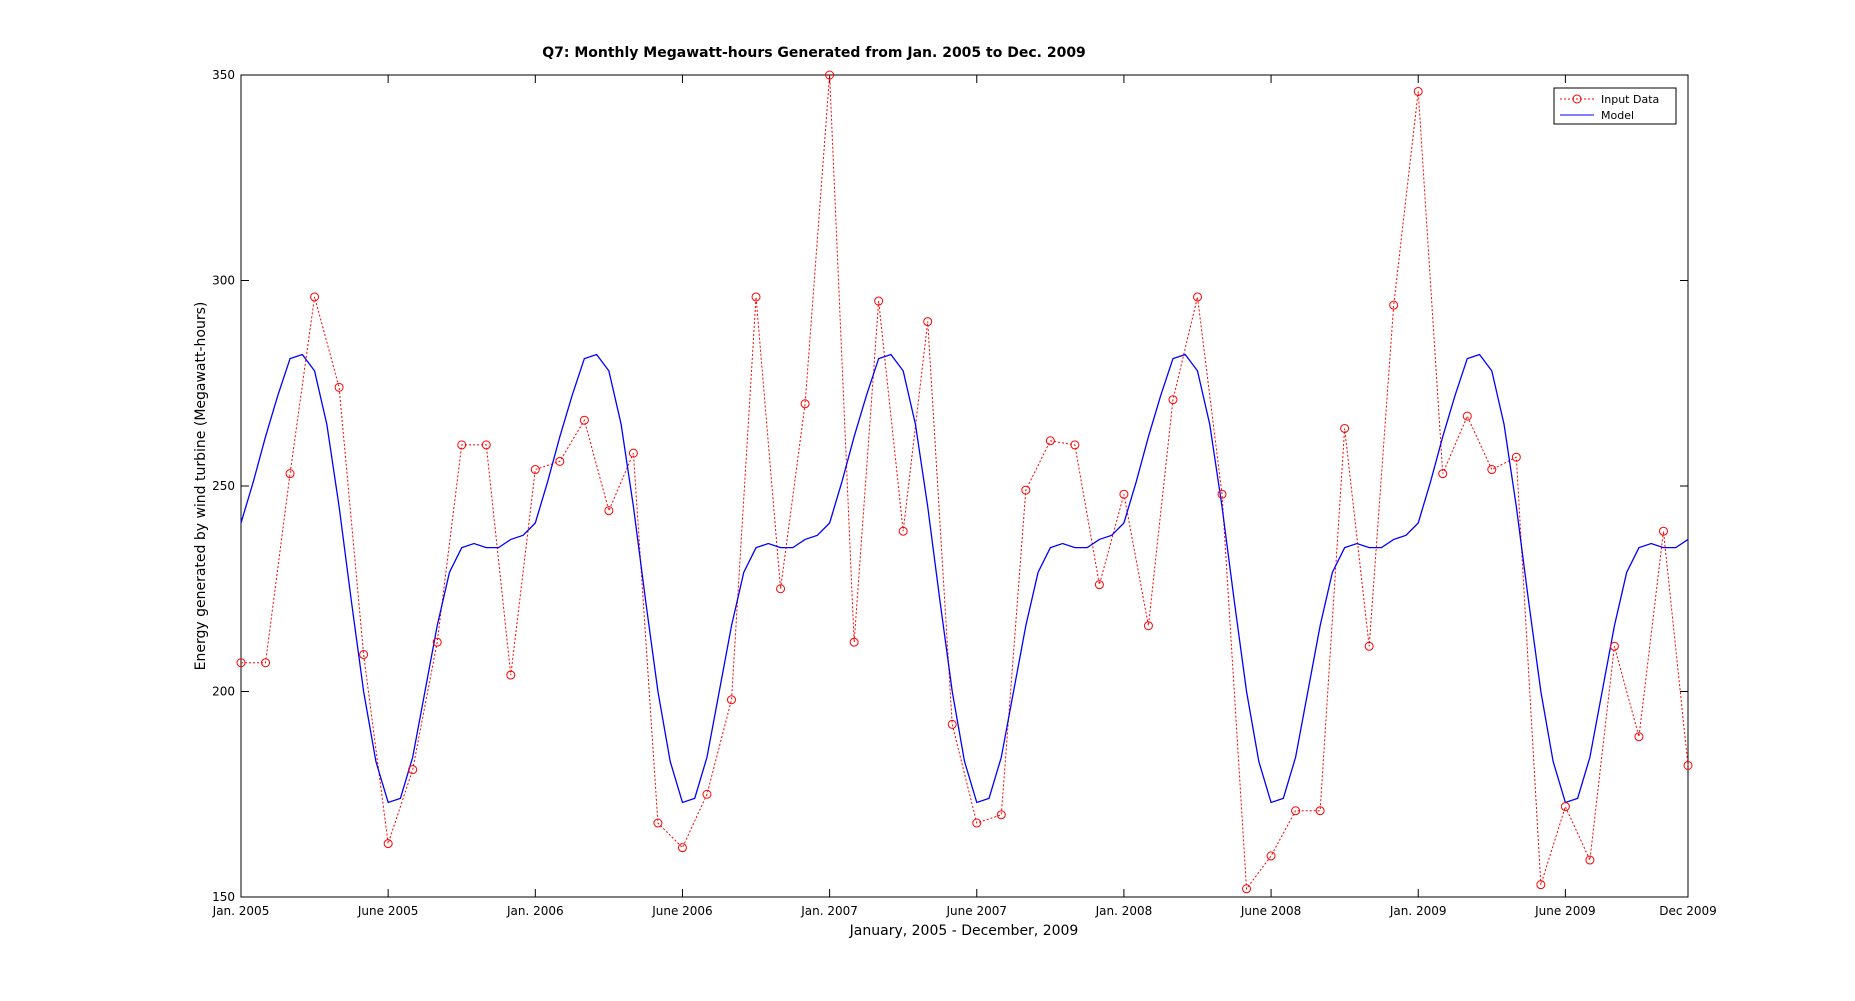 Image resolution: width=1855 pixels, height=1001 pixels. Describe the element at coordinates (535, 911) in the screenshot. I see `x-tick-label: Jan. 2006` at that location.